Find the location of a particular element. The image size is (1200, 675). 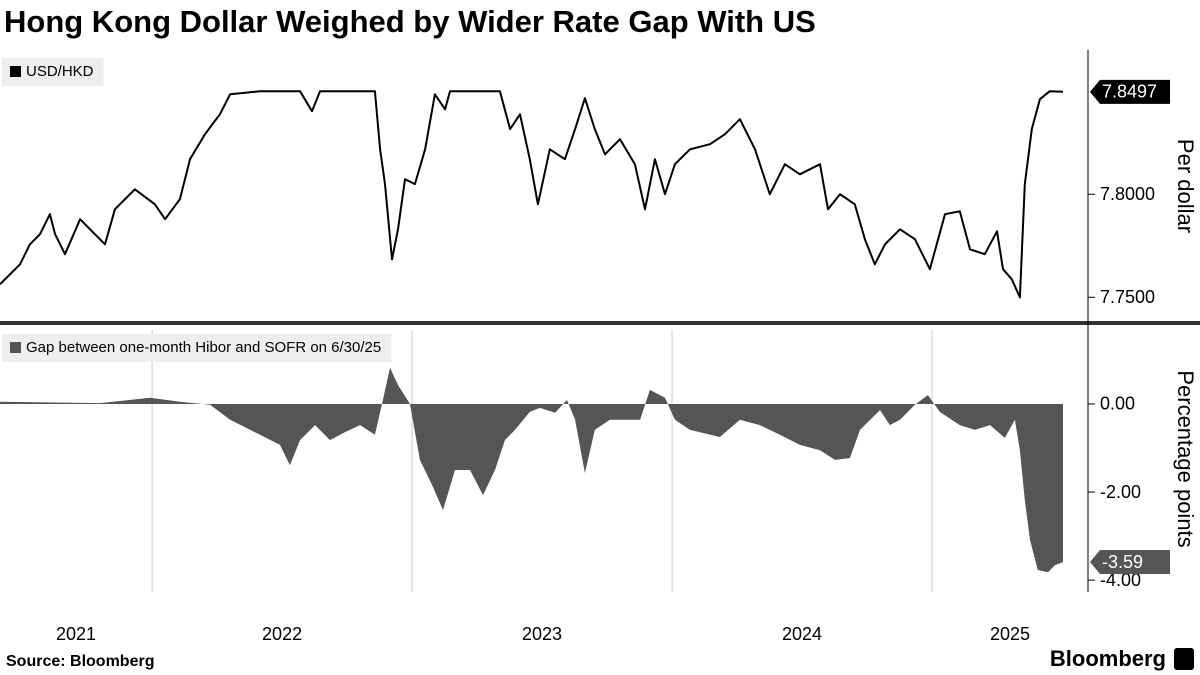

y-tick-label: 0.00 is located at coordinates (1117, 404).